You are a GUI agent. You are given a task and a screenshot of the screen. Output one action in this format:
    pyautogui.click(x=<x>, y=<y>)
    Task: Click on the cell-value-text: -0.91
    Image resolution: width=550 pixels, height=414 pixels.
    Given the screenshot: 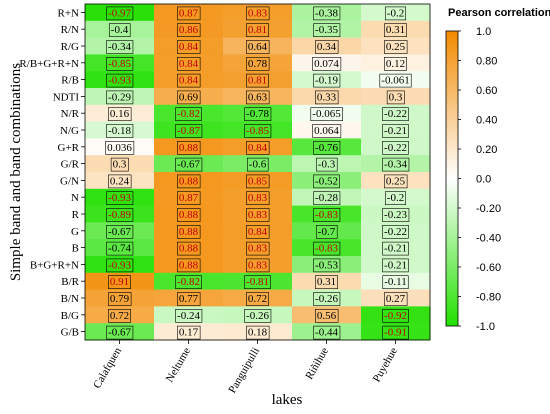 What is the action you would take?
    pyautogui.click(x=395, y=333)
    